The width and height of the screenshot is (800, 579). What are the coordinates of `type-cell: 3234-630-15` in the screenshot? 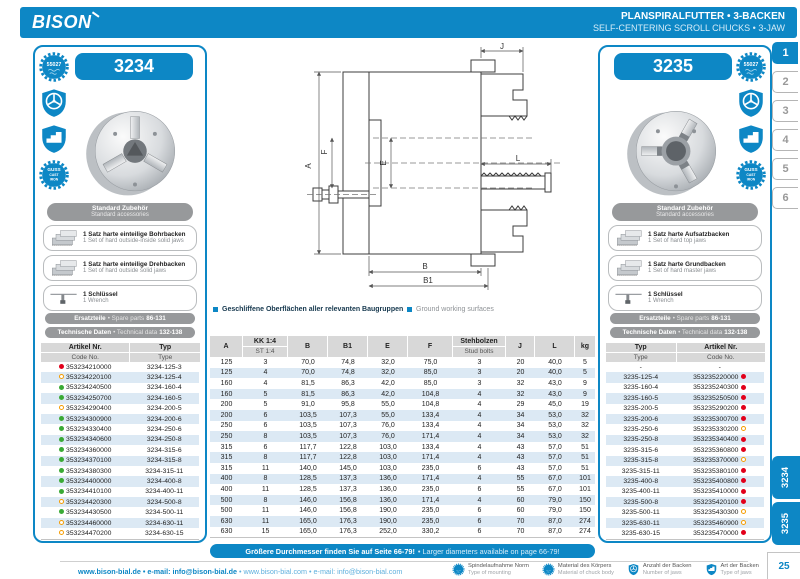 It's located at (164, 533).